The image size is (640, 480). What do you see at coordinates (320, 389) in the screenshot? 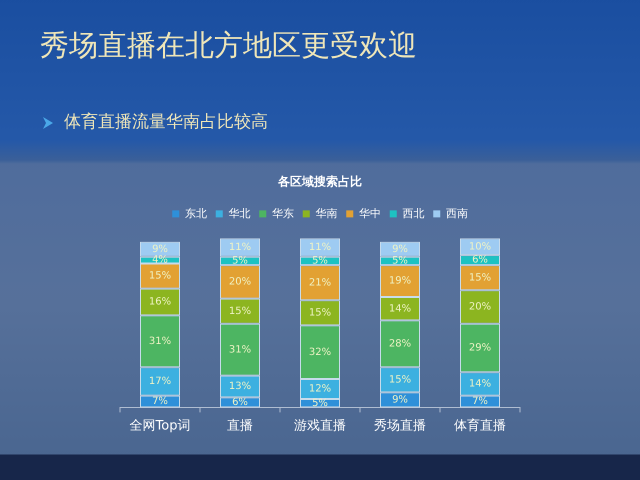
I see `data-label: 12%` at bounding box center [320, 389].